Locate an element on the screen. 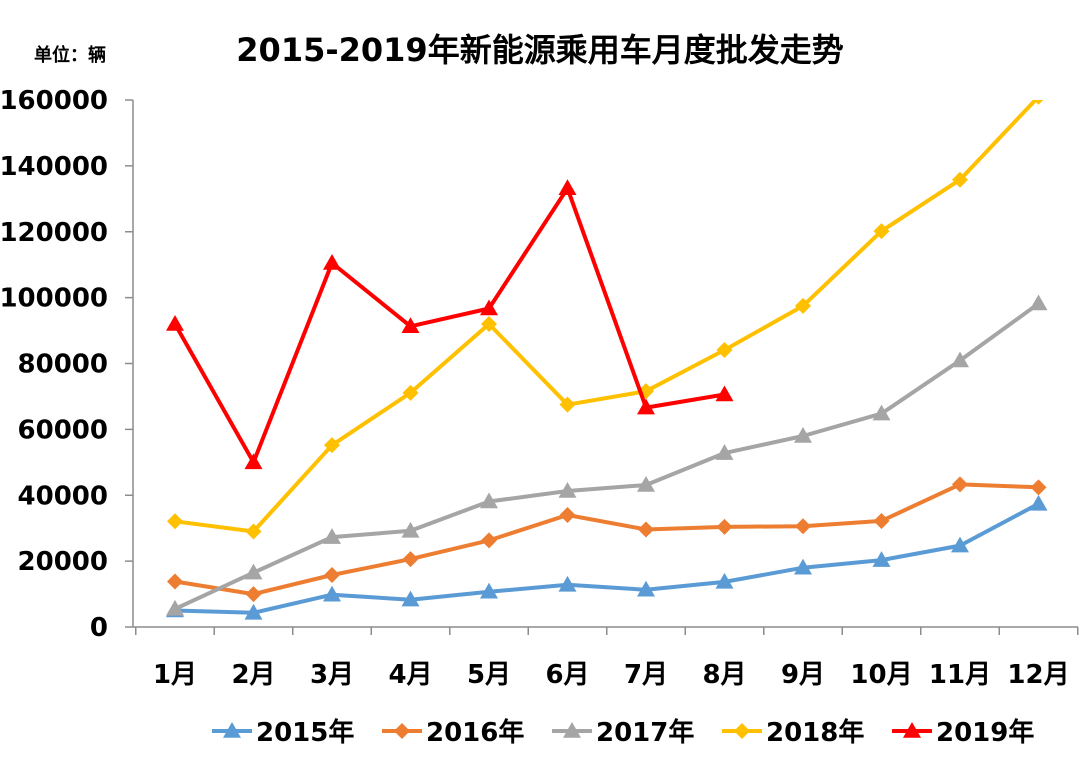  x-tick-label: 10月 is located at coordinates (881, 675).